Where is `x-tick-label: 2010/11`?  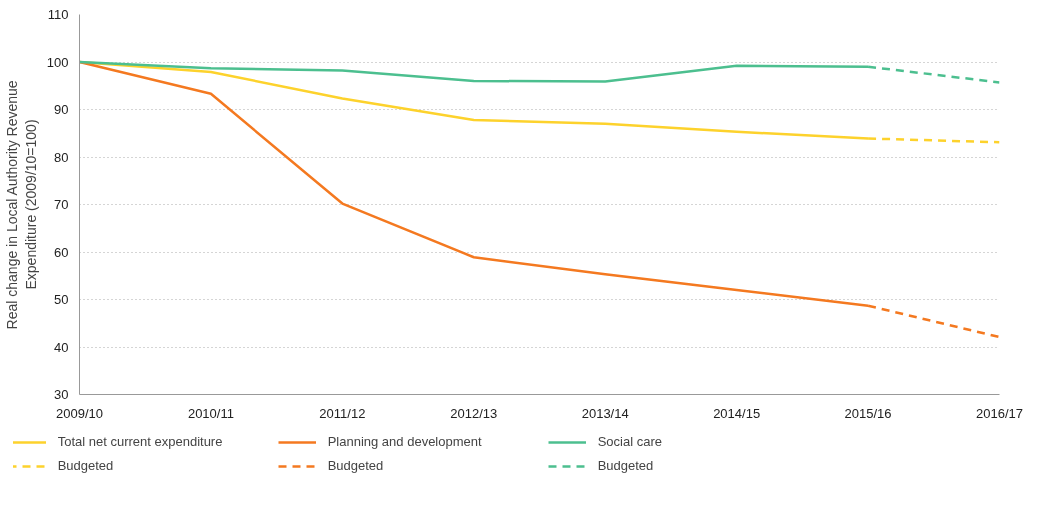
x-tick-label: 2010/11 is located at coordinates (210, 413).